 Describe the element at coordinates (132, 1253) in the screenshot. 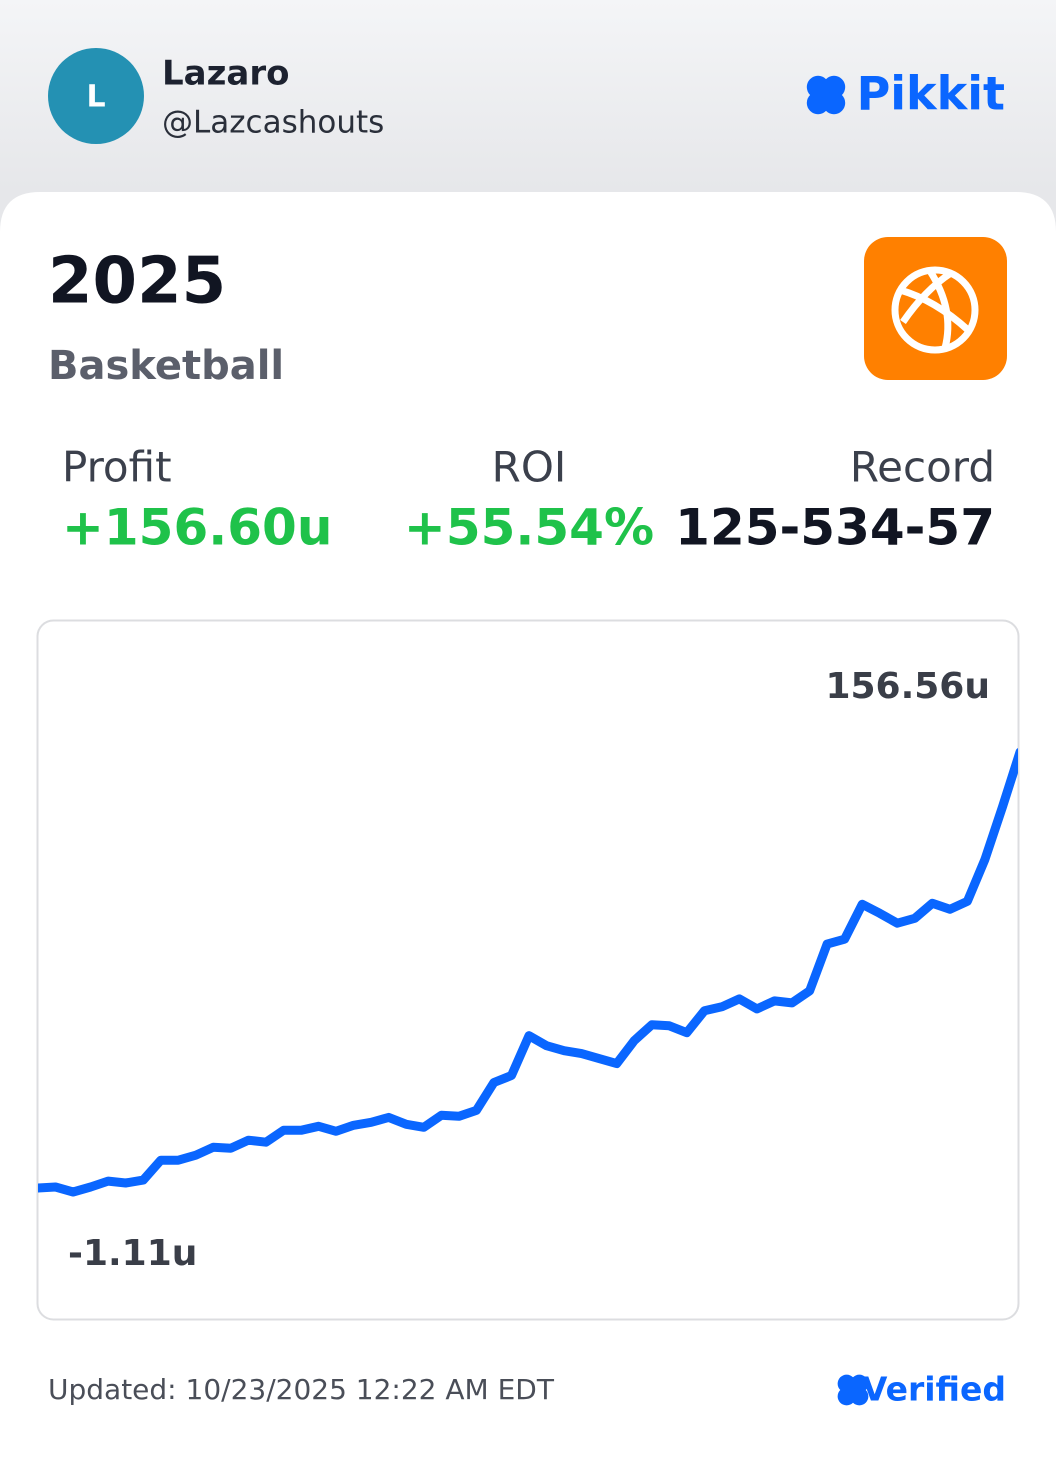

I see `min-label: -1.11u` at that location.